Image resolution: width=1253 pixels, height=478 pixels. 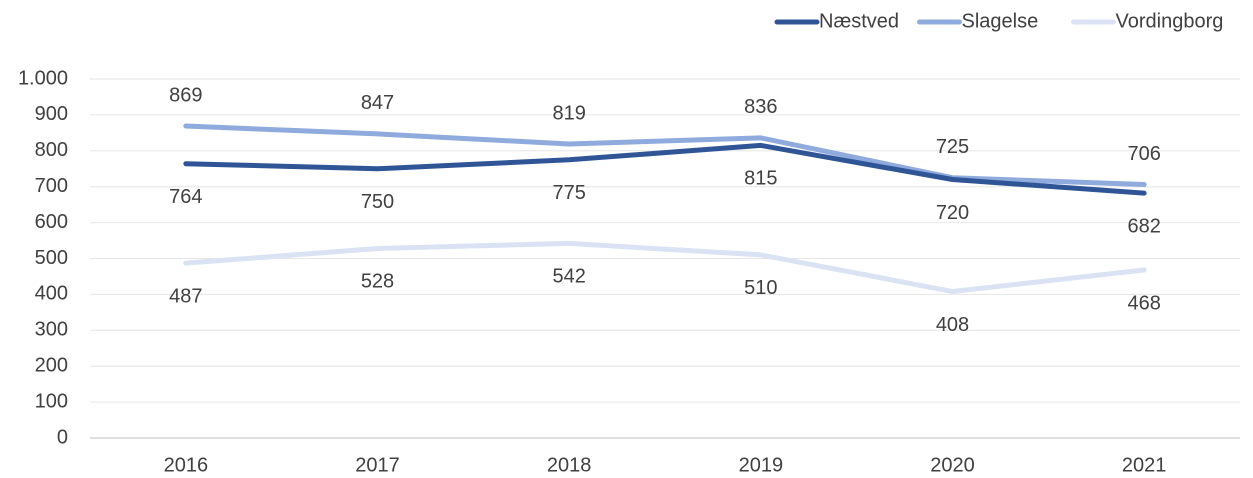 I want to click on data-label: 815, so click(x=760, y=179).